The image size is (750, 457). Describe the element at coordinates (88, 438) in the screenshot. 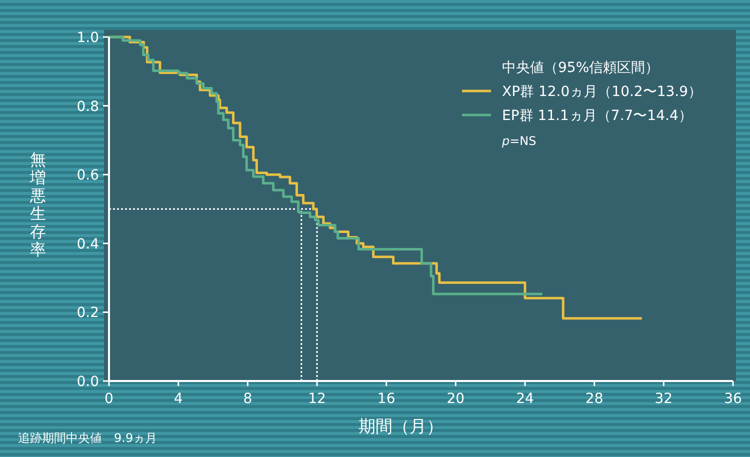

I see `text: 追跡期間中央値 9.9ヵ月` at that location.